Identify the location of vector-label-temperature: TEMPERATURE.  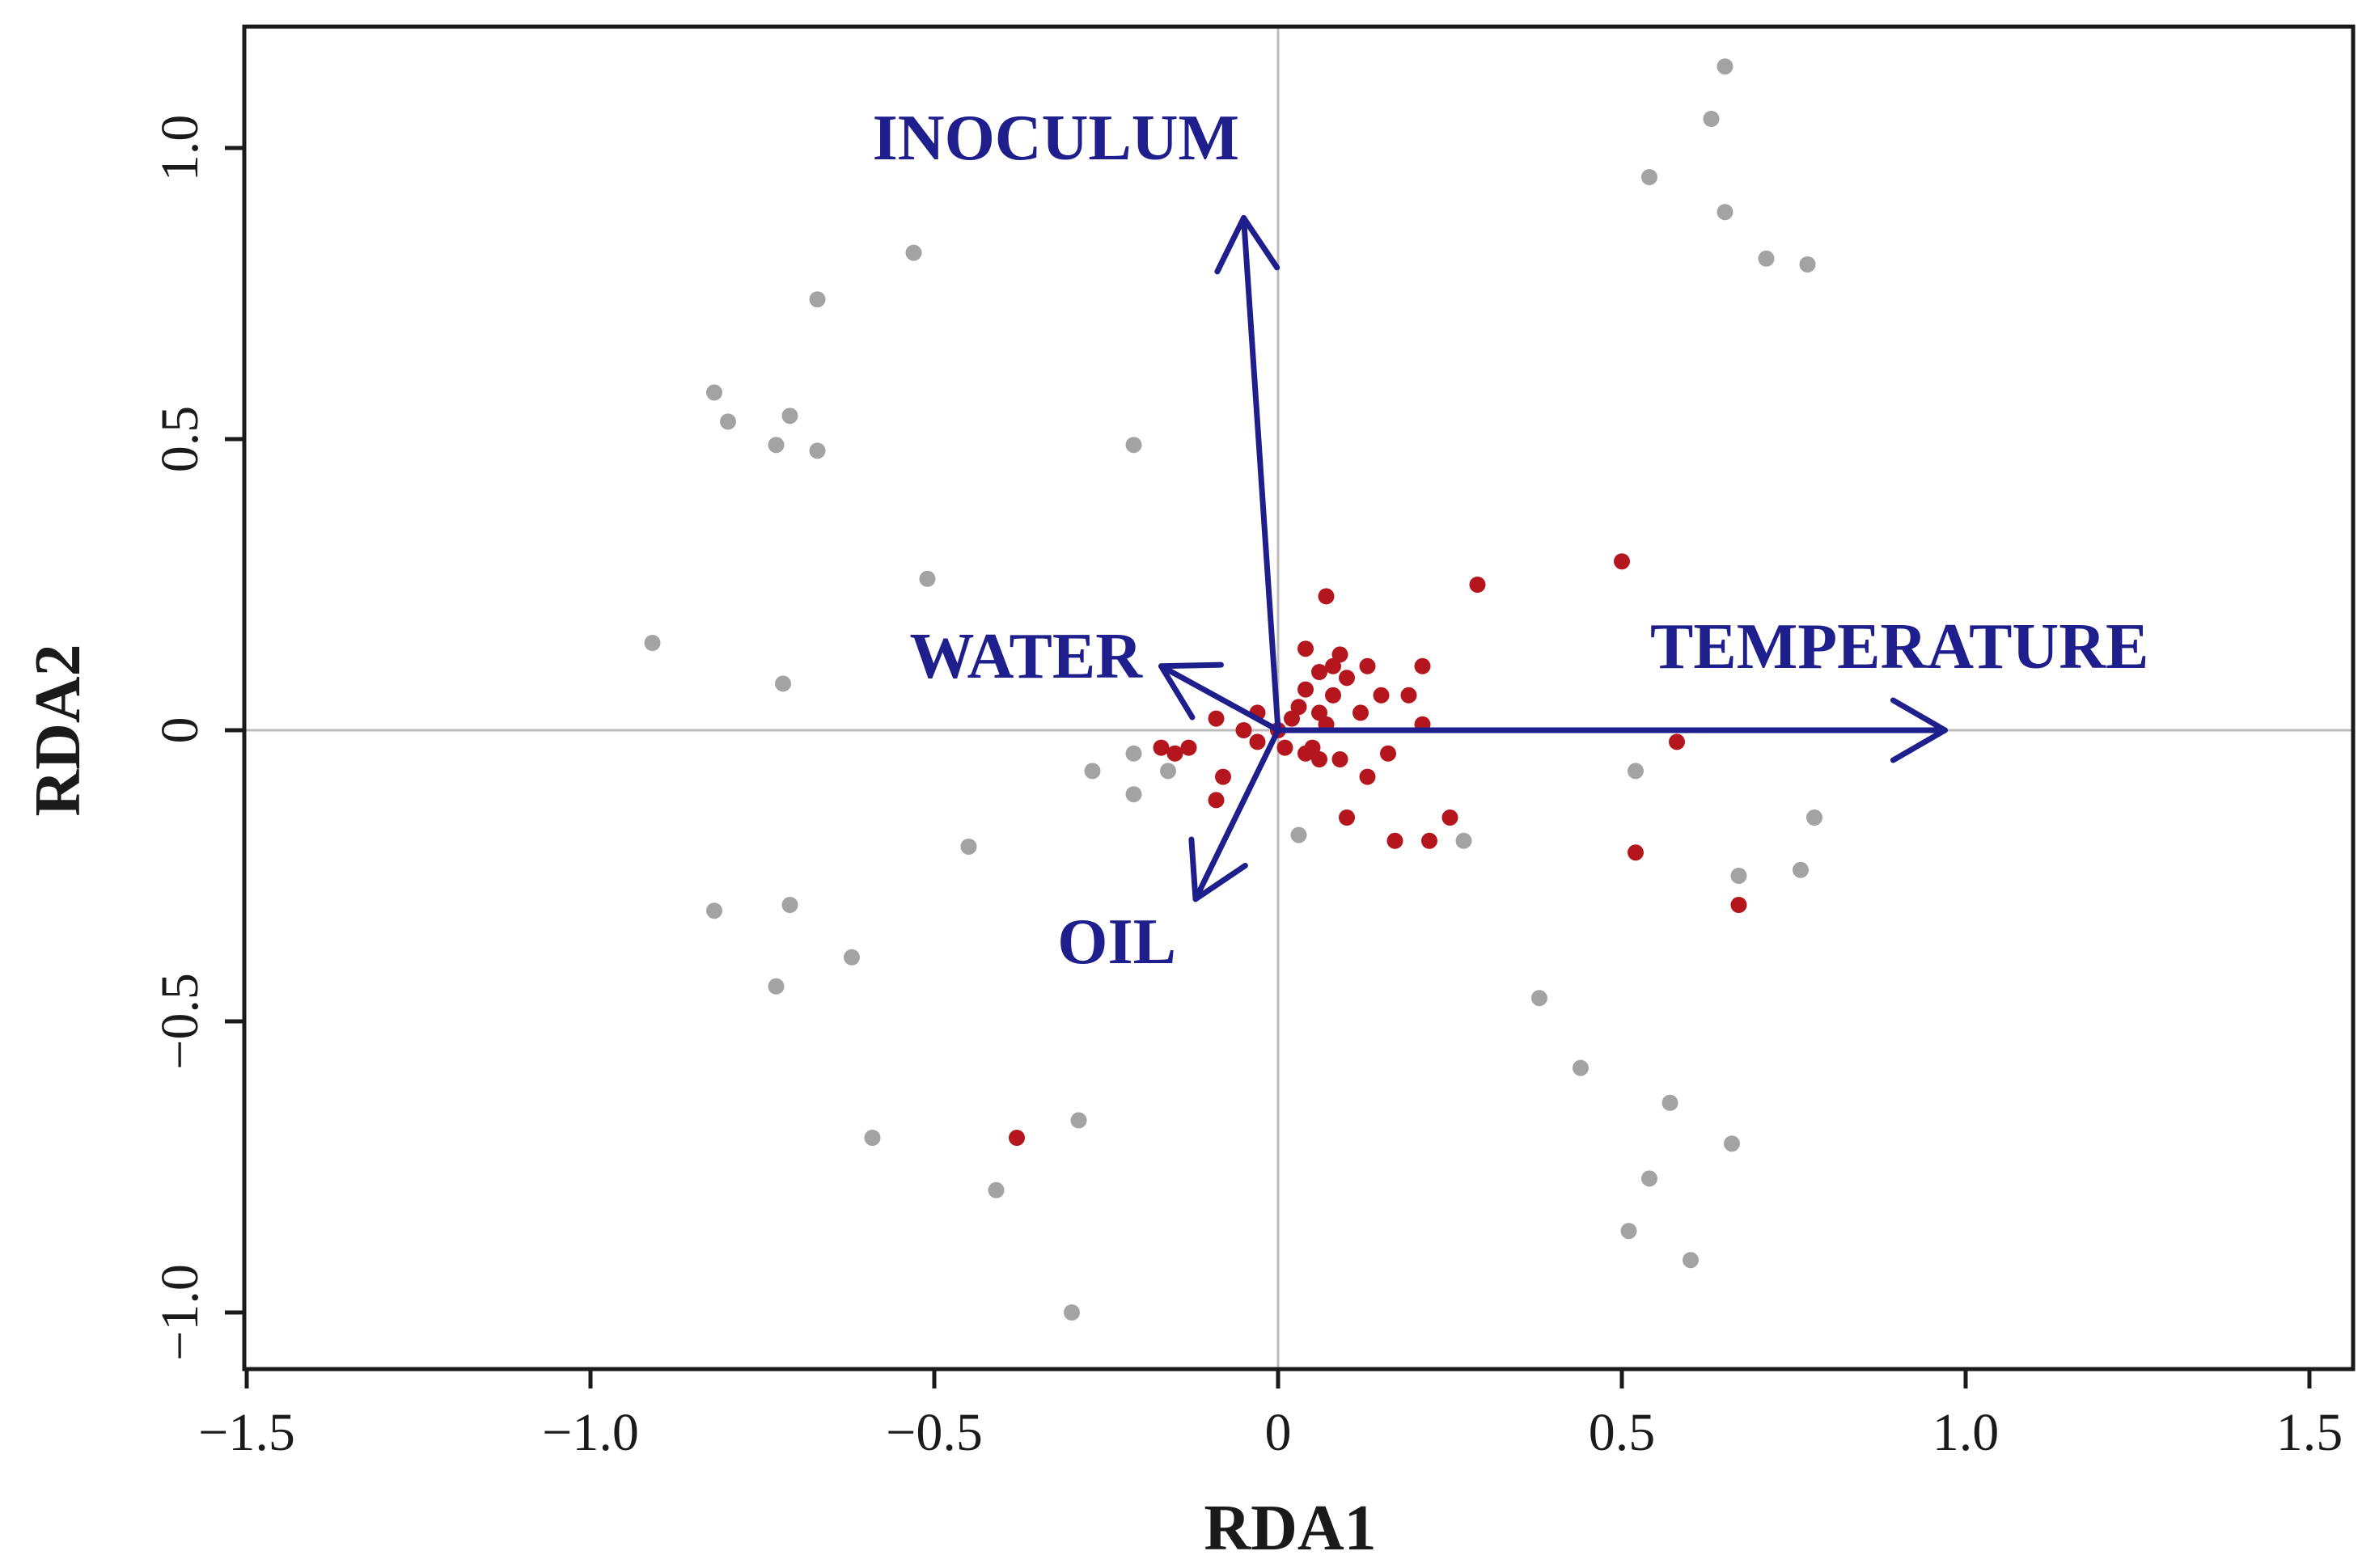
(1899, 647).